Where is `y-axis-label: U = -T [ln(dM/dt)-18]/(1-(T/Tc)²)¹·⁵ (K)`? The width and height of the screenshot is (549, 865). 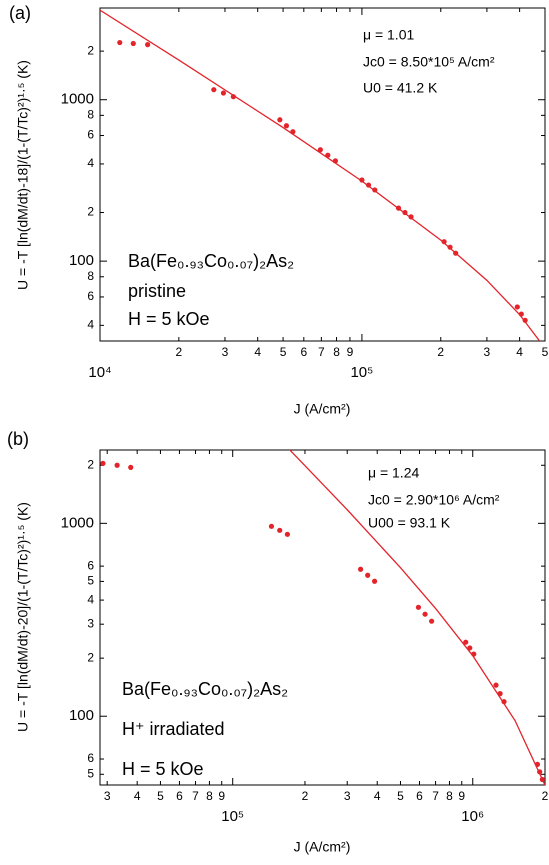 y-axis-label: U = -T [ln(dM/dt)-18]/(1-(T/Tc)²)¹·⁵ (K) is located at coordinates (23, 175).